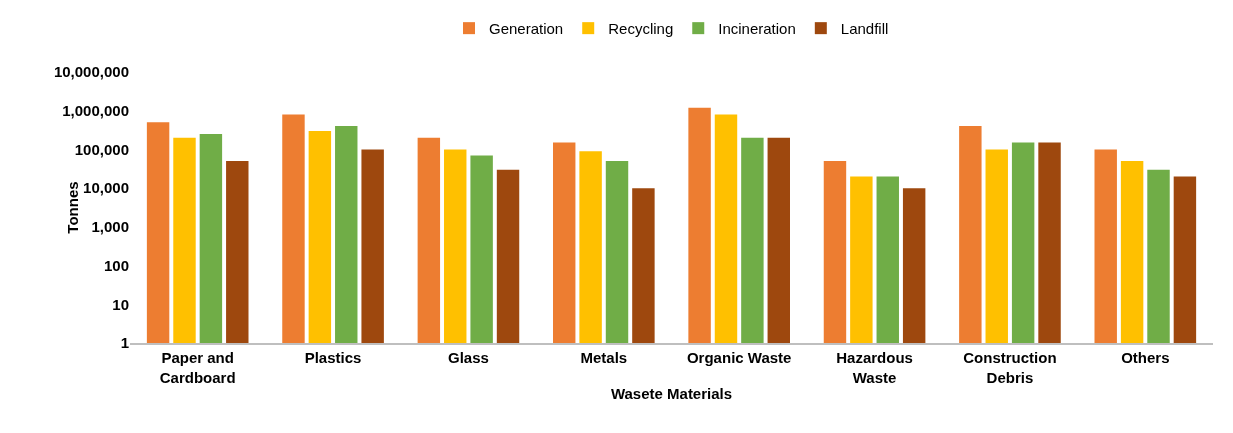  Describe the element at coordinates (1010, 367) in the screenshot. I see `x-tick-label: Construction Debris` at that location.